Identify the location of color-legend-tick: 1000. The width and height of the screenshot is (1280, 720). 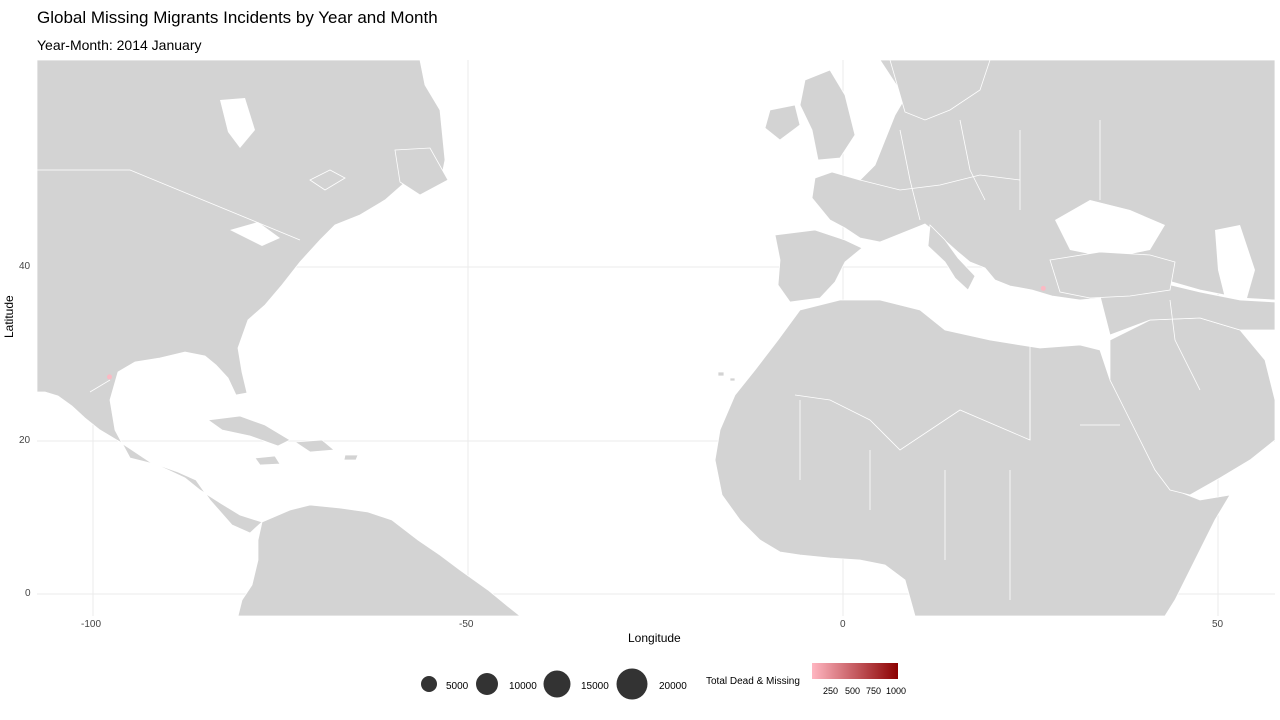
(896, 691).